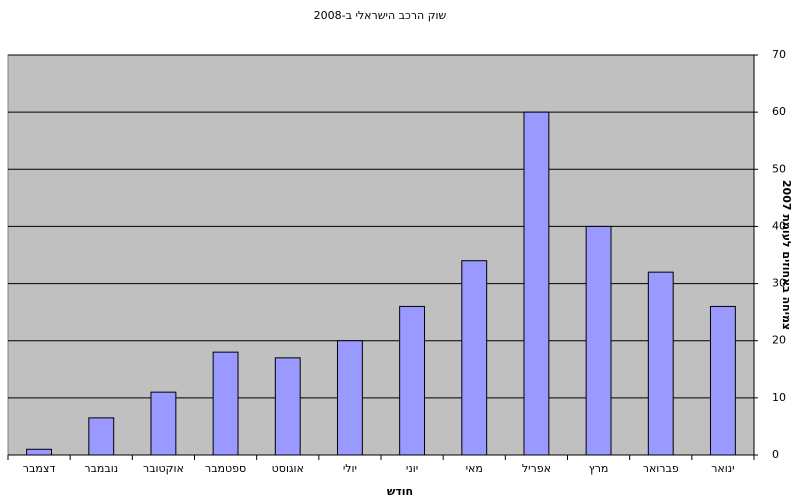  What do you see at coordinates (225, 468) in the screenshot?
I see `x-tick-label: ספטמבר` at bounding box center [225, 468].